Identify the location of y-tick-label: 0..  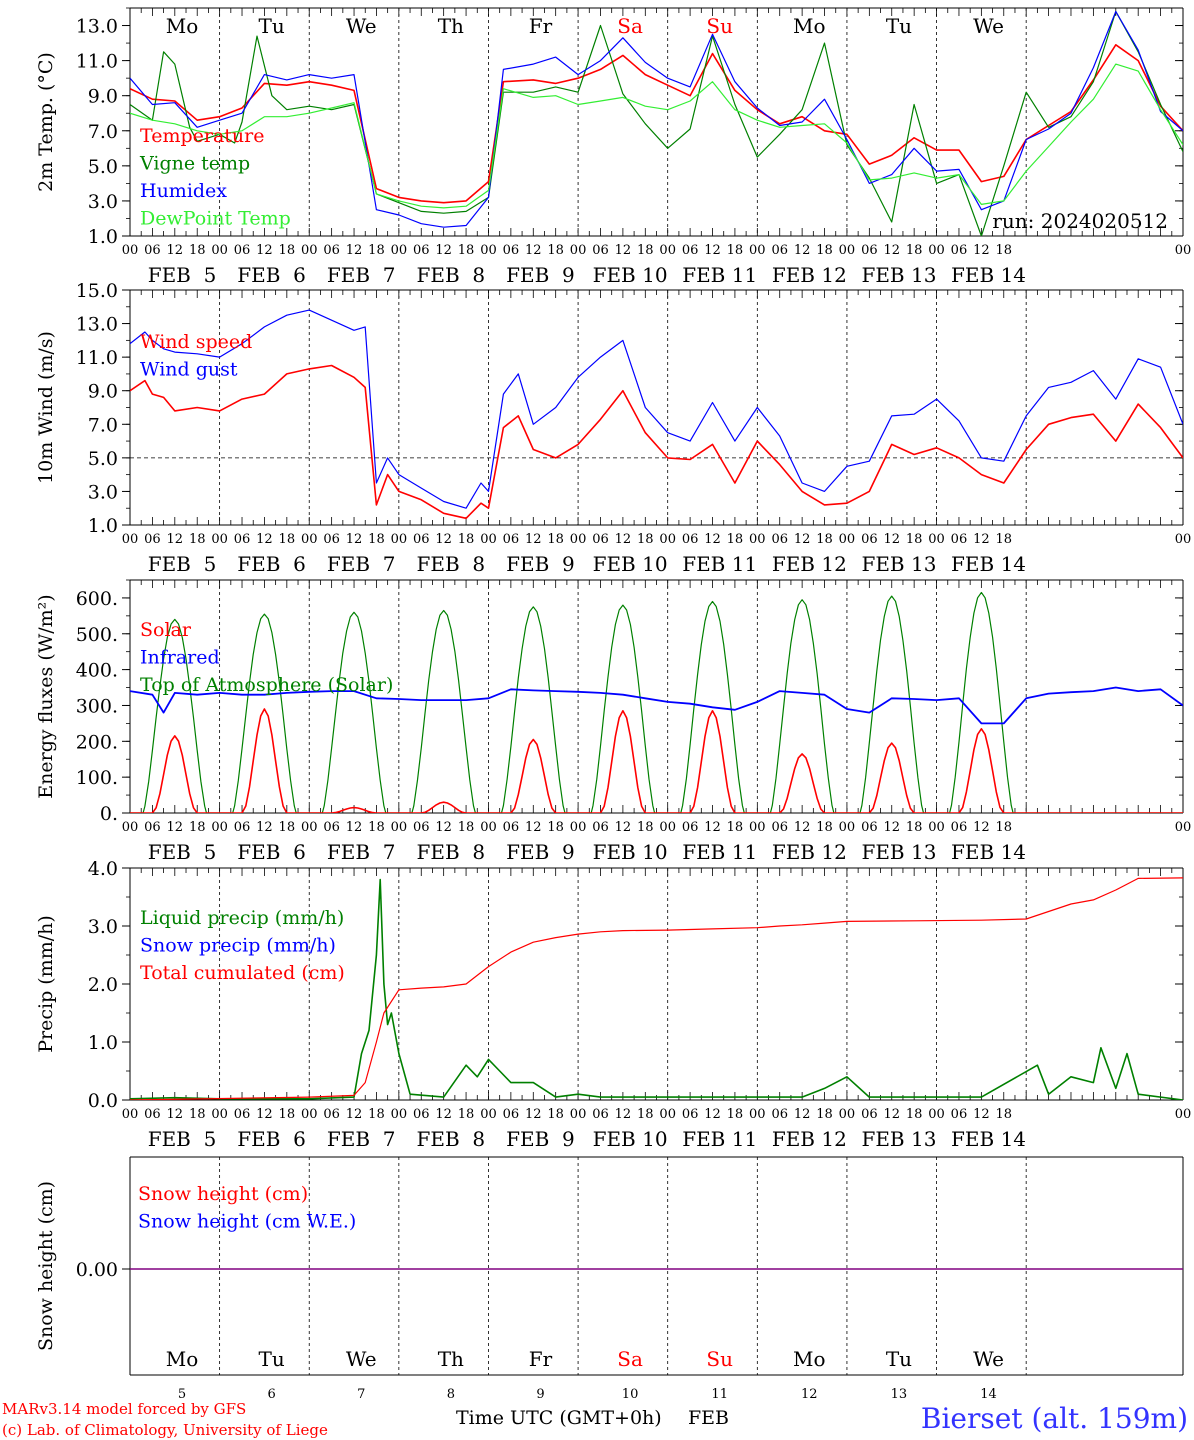
(109, 814).